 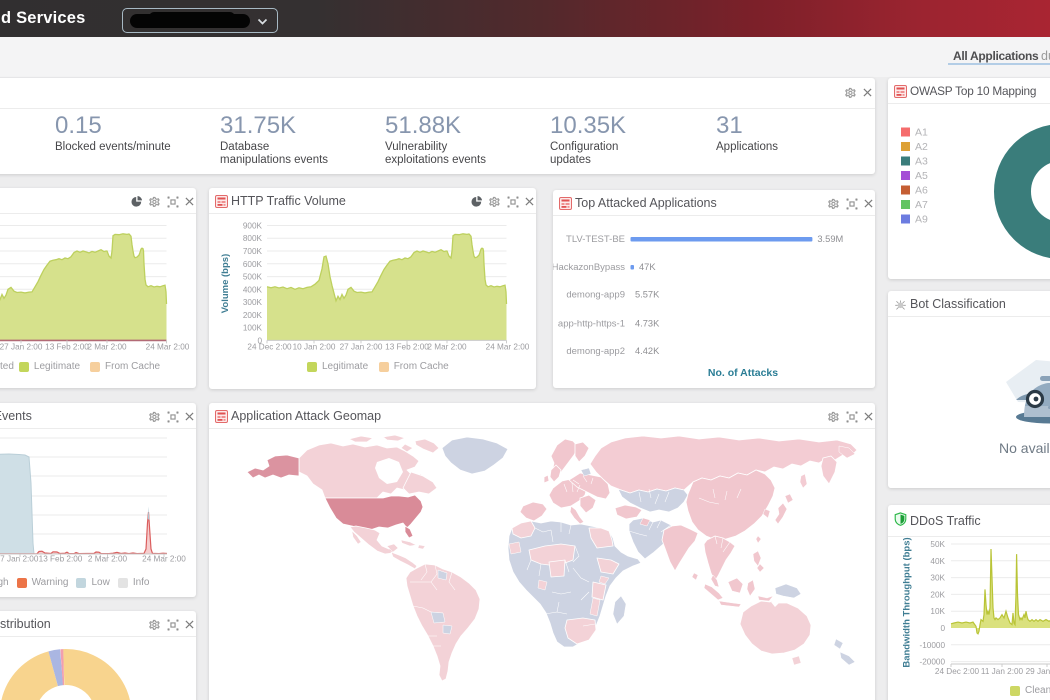 What do you see at coordinates (253, 277) in the screenshot?
I see `svg-text: 500K` at bounding box center [253, 277].